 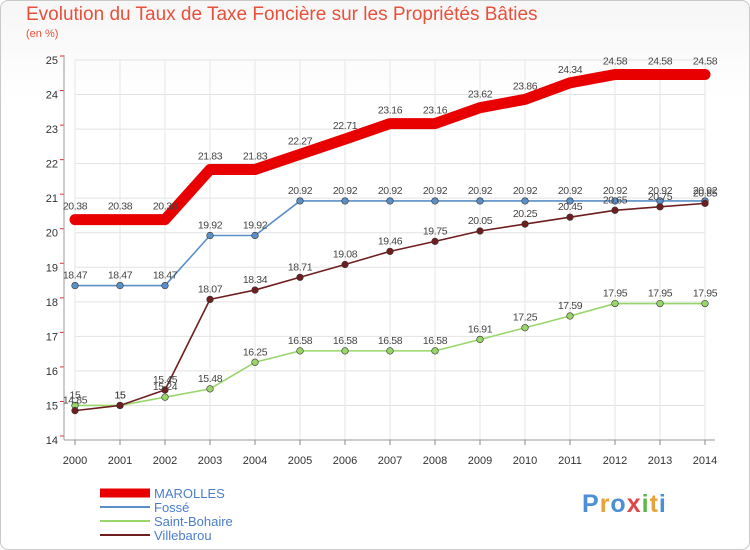 What do you see at coordinates (75, 461) in the screenshot?
I see `x-tick-label: 2000` at bounding box center [75, 461].